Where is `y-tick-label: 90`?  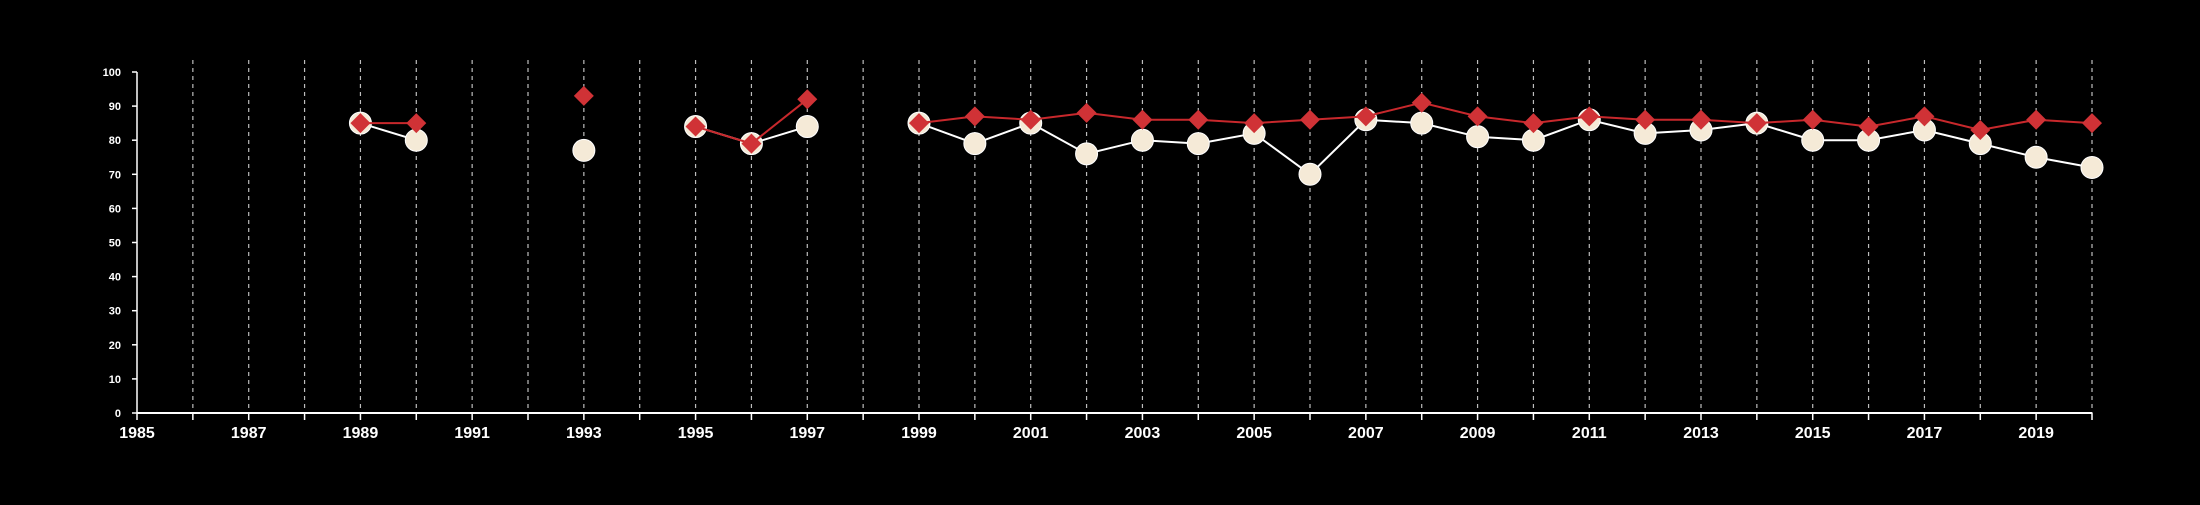 y-tick-label: 90 is located at coordinates (115, 107).